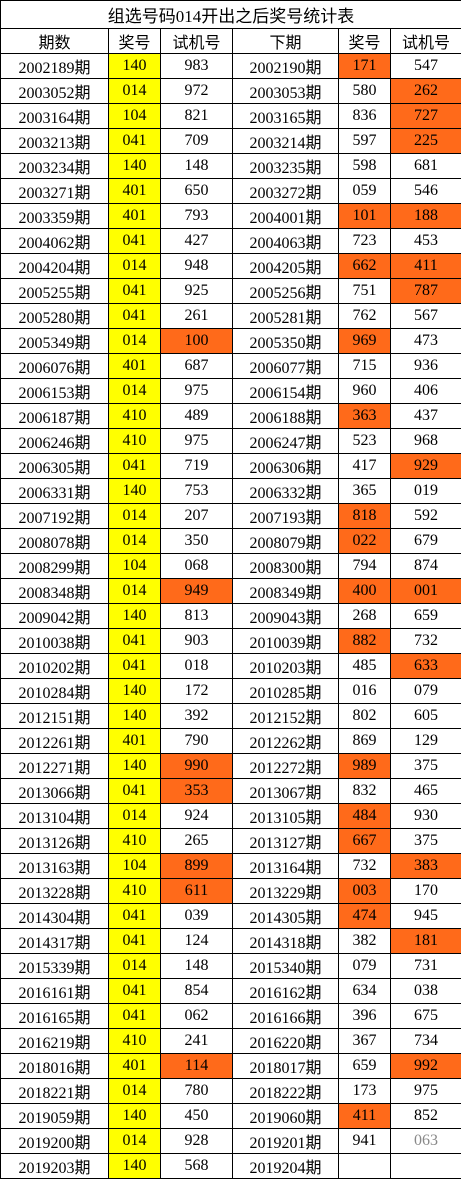  Describe the element at coordinates (365, 1116) in the screenshot. I see `table-cell: 411` at that location.